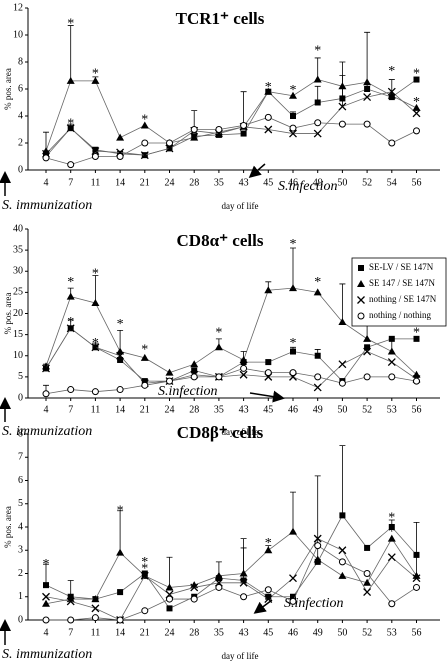 The width and height of the screenshot is (448, 664). I want to click on x-tick-label: 49, so click(318, 632).